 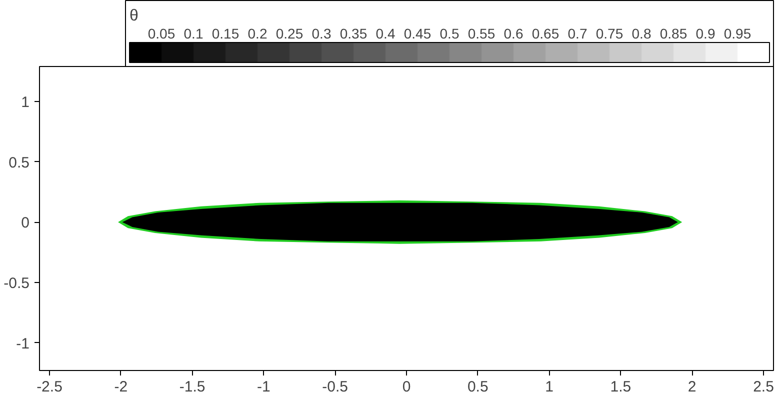 I want to click on color-bar-label: 0.9, so click(x=706, y=34).